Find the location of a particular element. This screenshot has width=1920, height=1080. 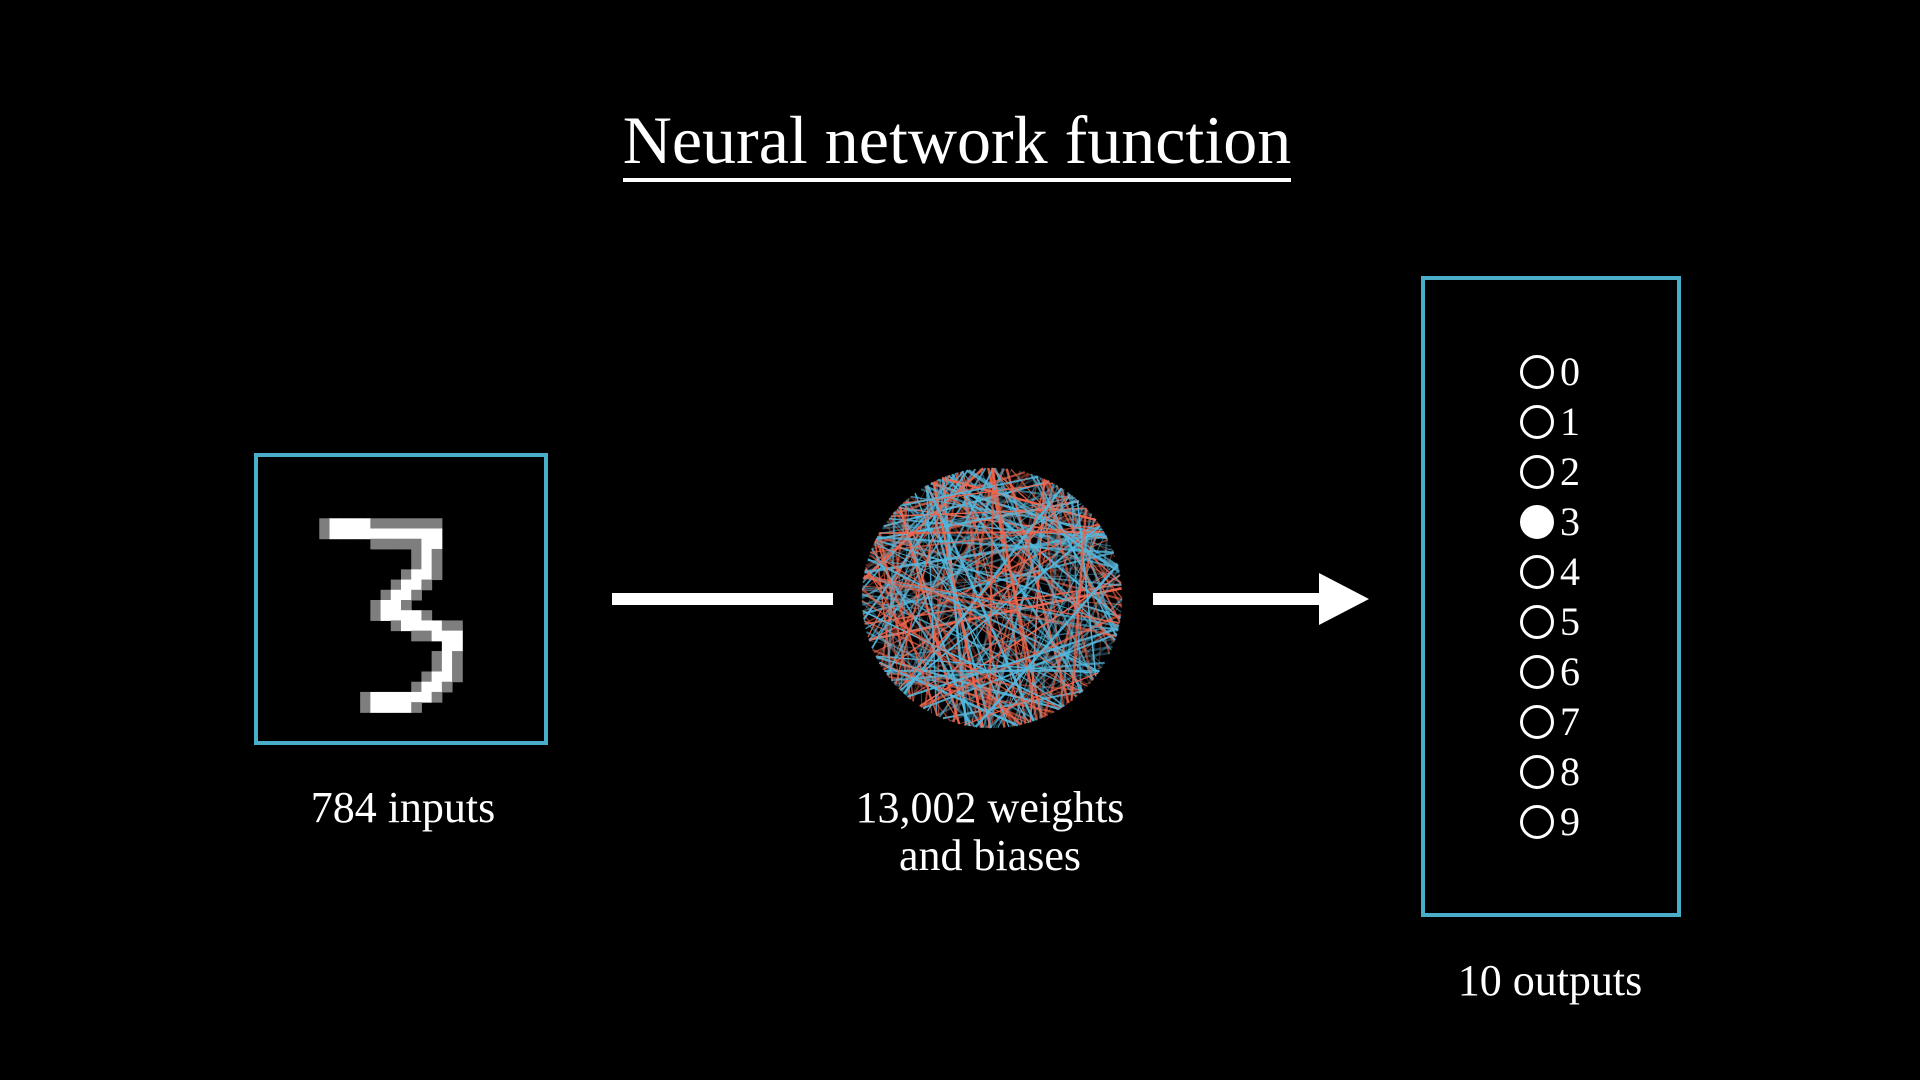

output-digit-label: 4 is located at coordinates (1570, 571).